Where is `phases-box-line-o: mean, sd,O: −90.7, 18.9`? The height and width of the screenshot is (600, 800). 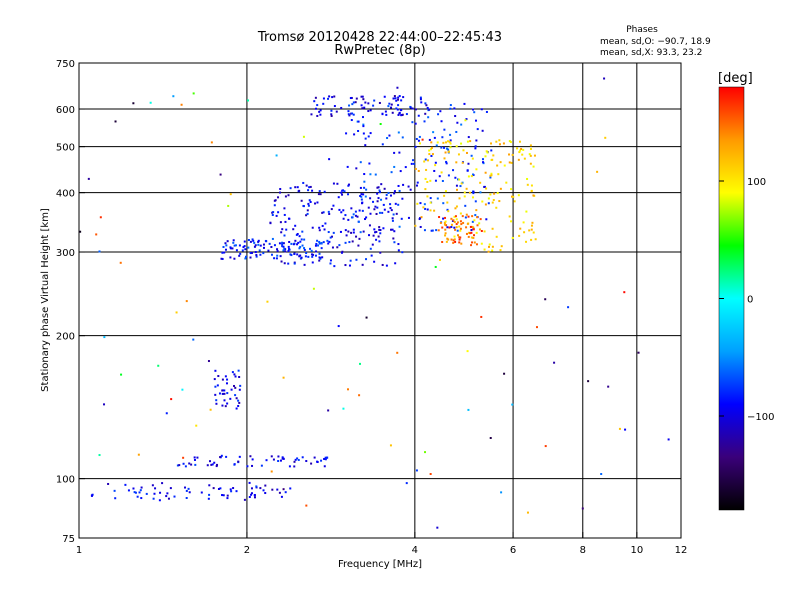 phases-box-line-o: mean, sd,O: −90.7, 18.9 is located at coordinates (655, 42).